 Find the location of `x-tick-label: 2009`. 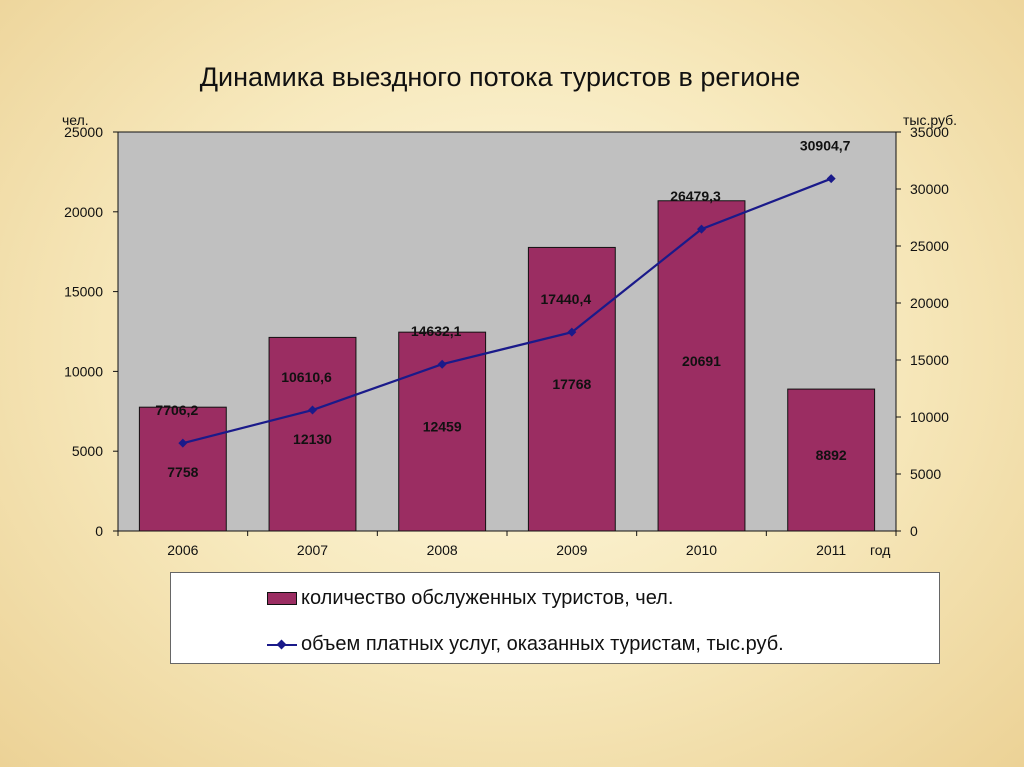

x-tick-label: 2009 is located at coordinates (571, 550).